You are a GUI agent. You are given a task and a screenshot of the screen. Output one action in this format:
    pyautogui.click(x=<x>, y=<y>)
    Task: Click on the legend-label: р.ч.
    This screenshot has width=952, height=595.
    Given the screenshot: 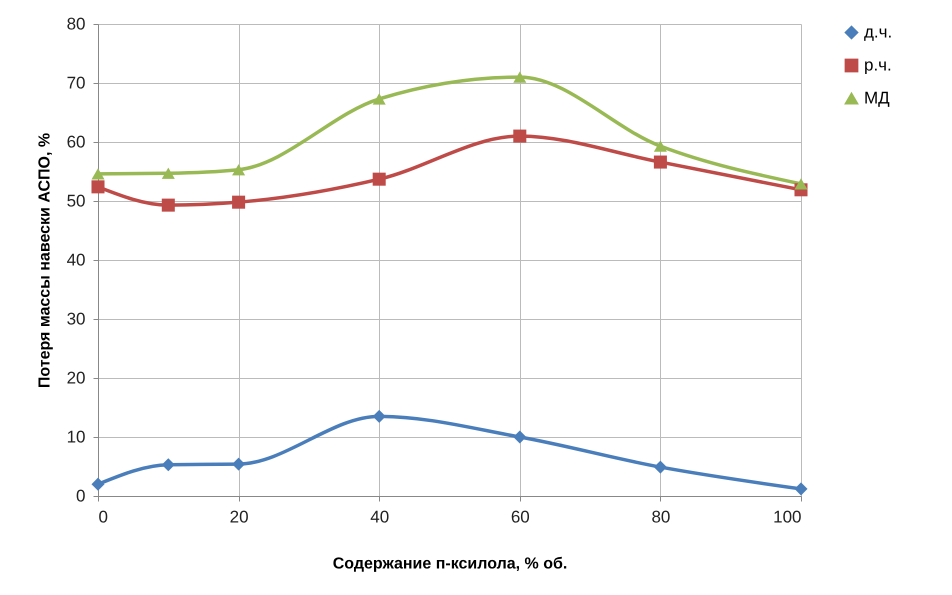 What is the action you would take?
    pyautogui.click(x=878, y=65)
    